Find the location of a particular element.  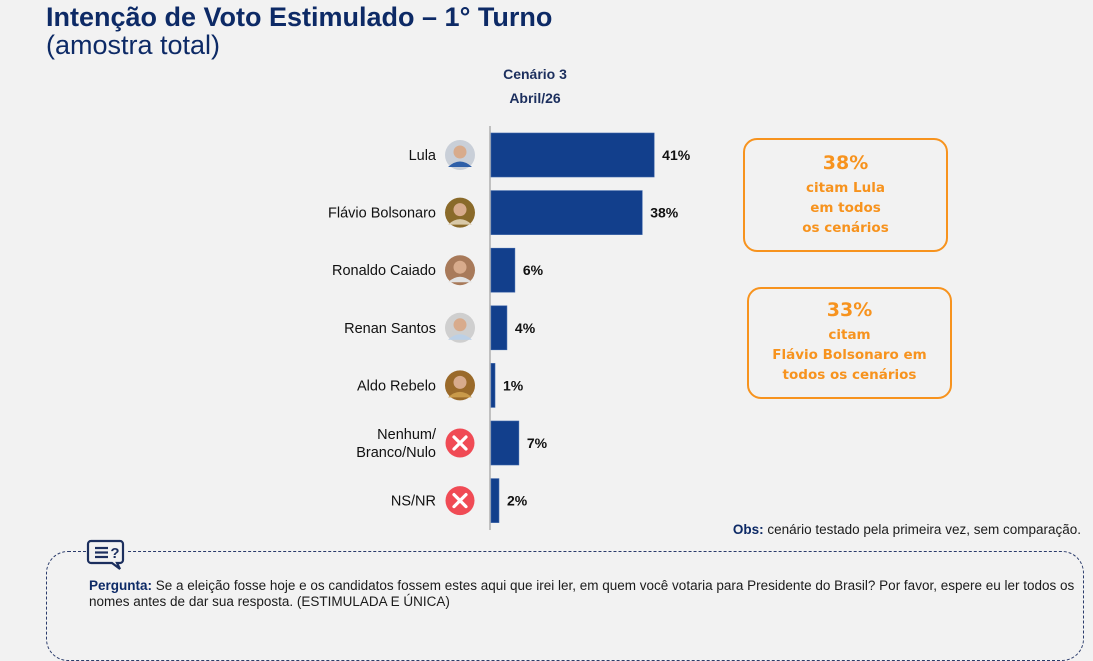

category-label: Nenhum/ is located at coordinates (407, 435).